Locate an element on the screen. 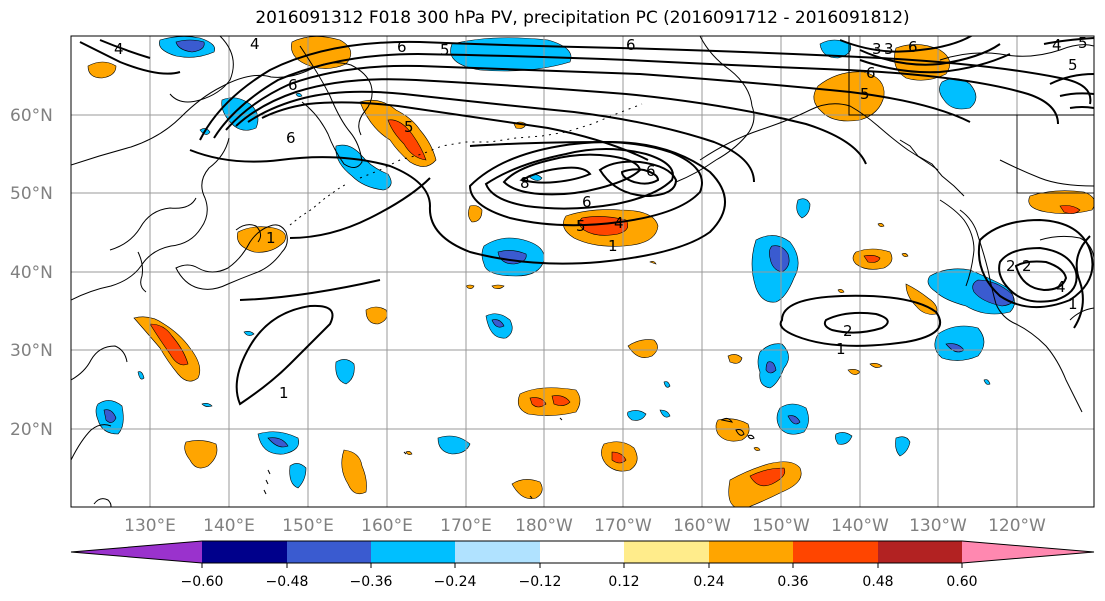 This screenshot has height=601, width=1105. lat-label: 30°N is located at coordinates (31, 351).